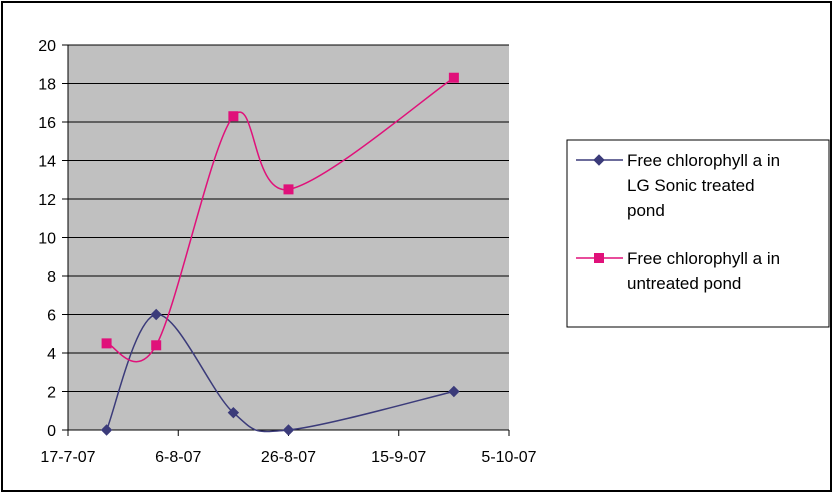  Describe the element at coordinates (47, 162) in the screenshot. I see `y-tick-label: 14` at that location.